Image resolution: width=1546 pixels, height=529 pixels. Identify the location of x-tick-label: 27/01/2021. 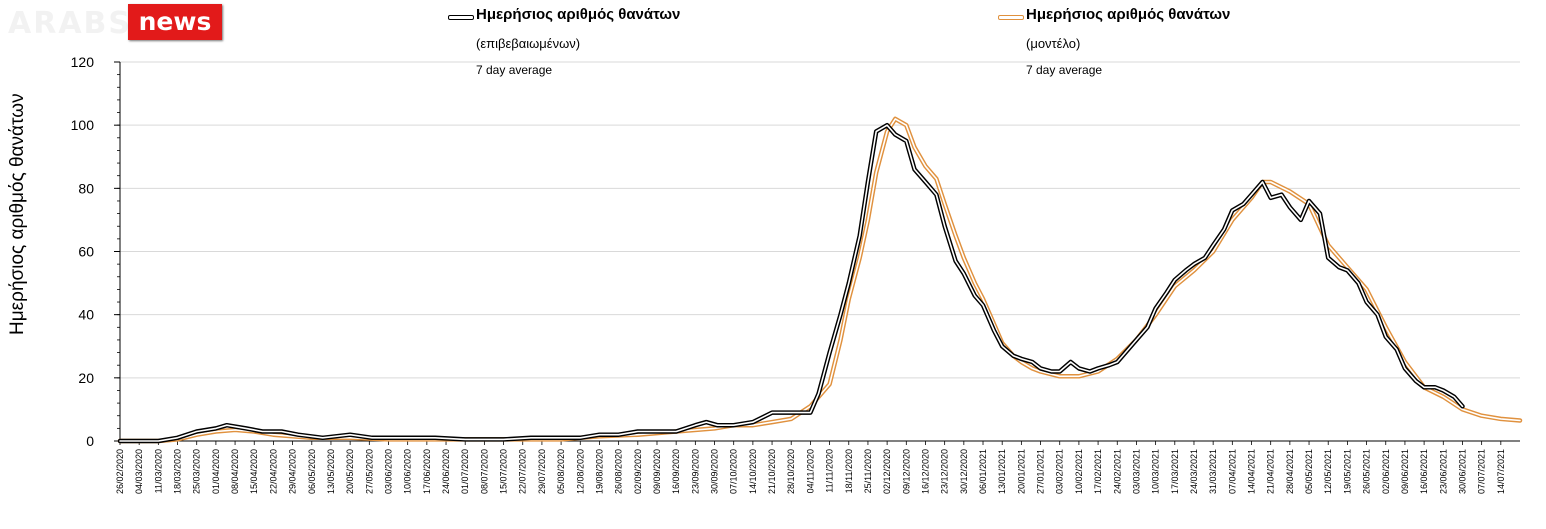
(1041, 471).